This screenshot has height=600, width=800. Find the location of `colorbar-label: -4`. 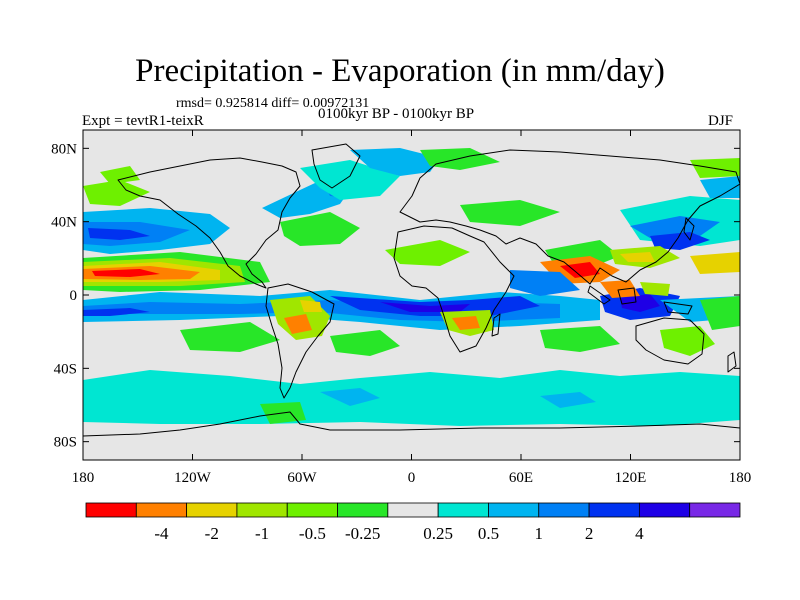

colorbar-label: -4 is located at coordinates (161, 533).